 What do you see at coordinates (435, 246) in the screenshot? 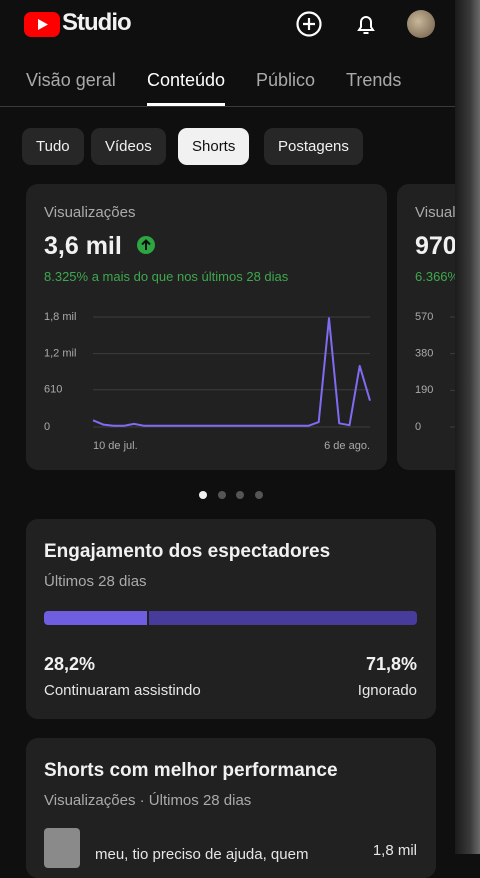
I see `metric-value: 970` at bounding box center [435, 246].